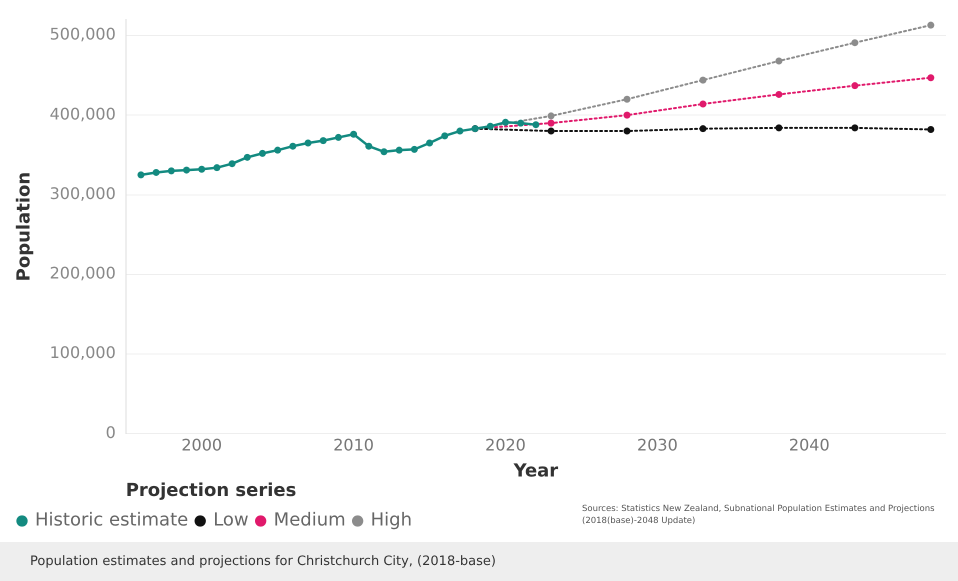  What do you see at coordinates (505, 444) in the screenshot?
I see `x-tick-label: 2020` at bounding box center [505, 444].